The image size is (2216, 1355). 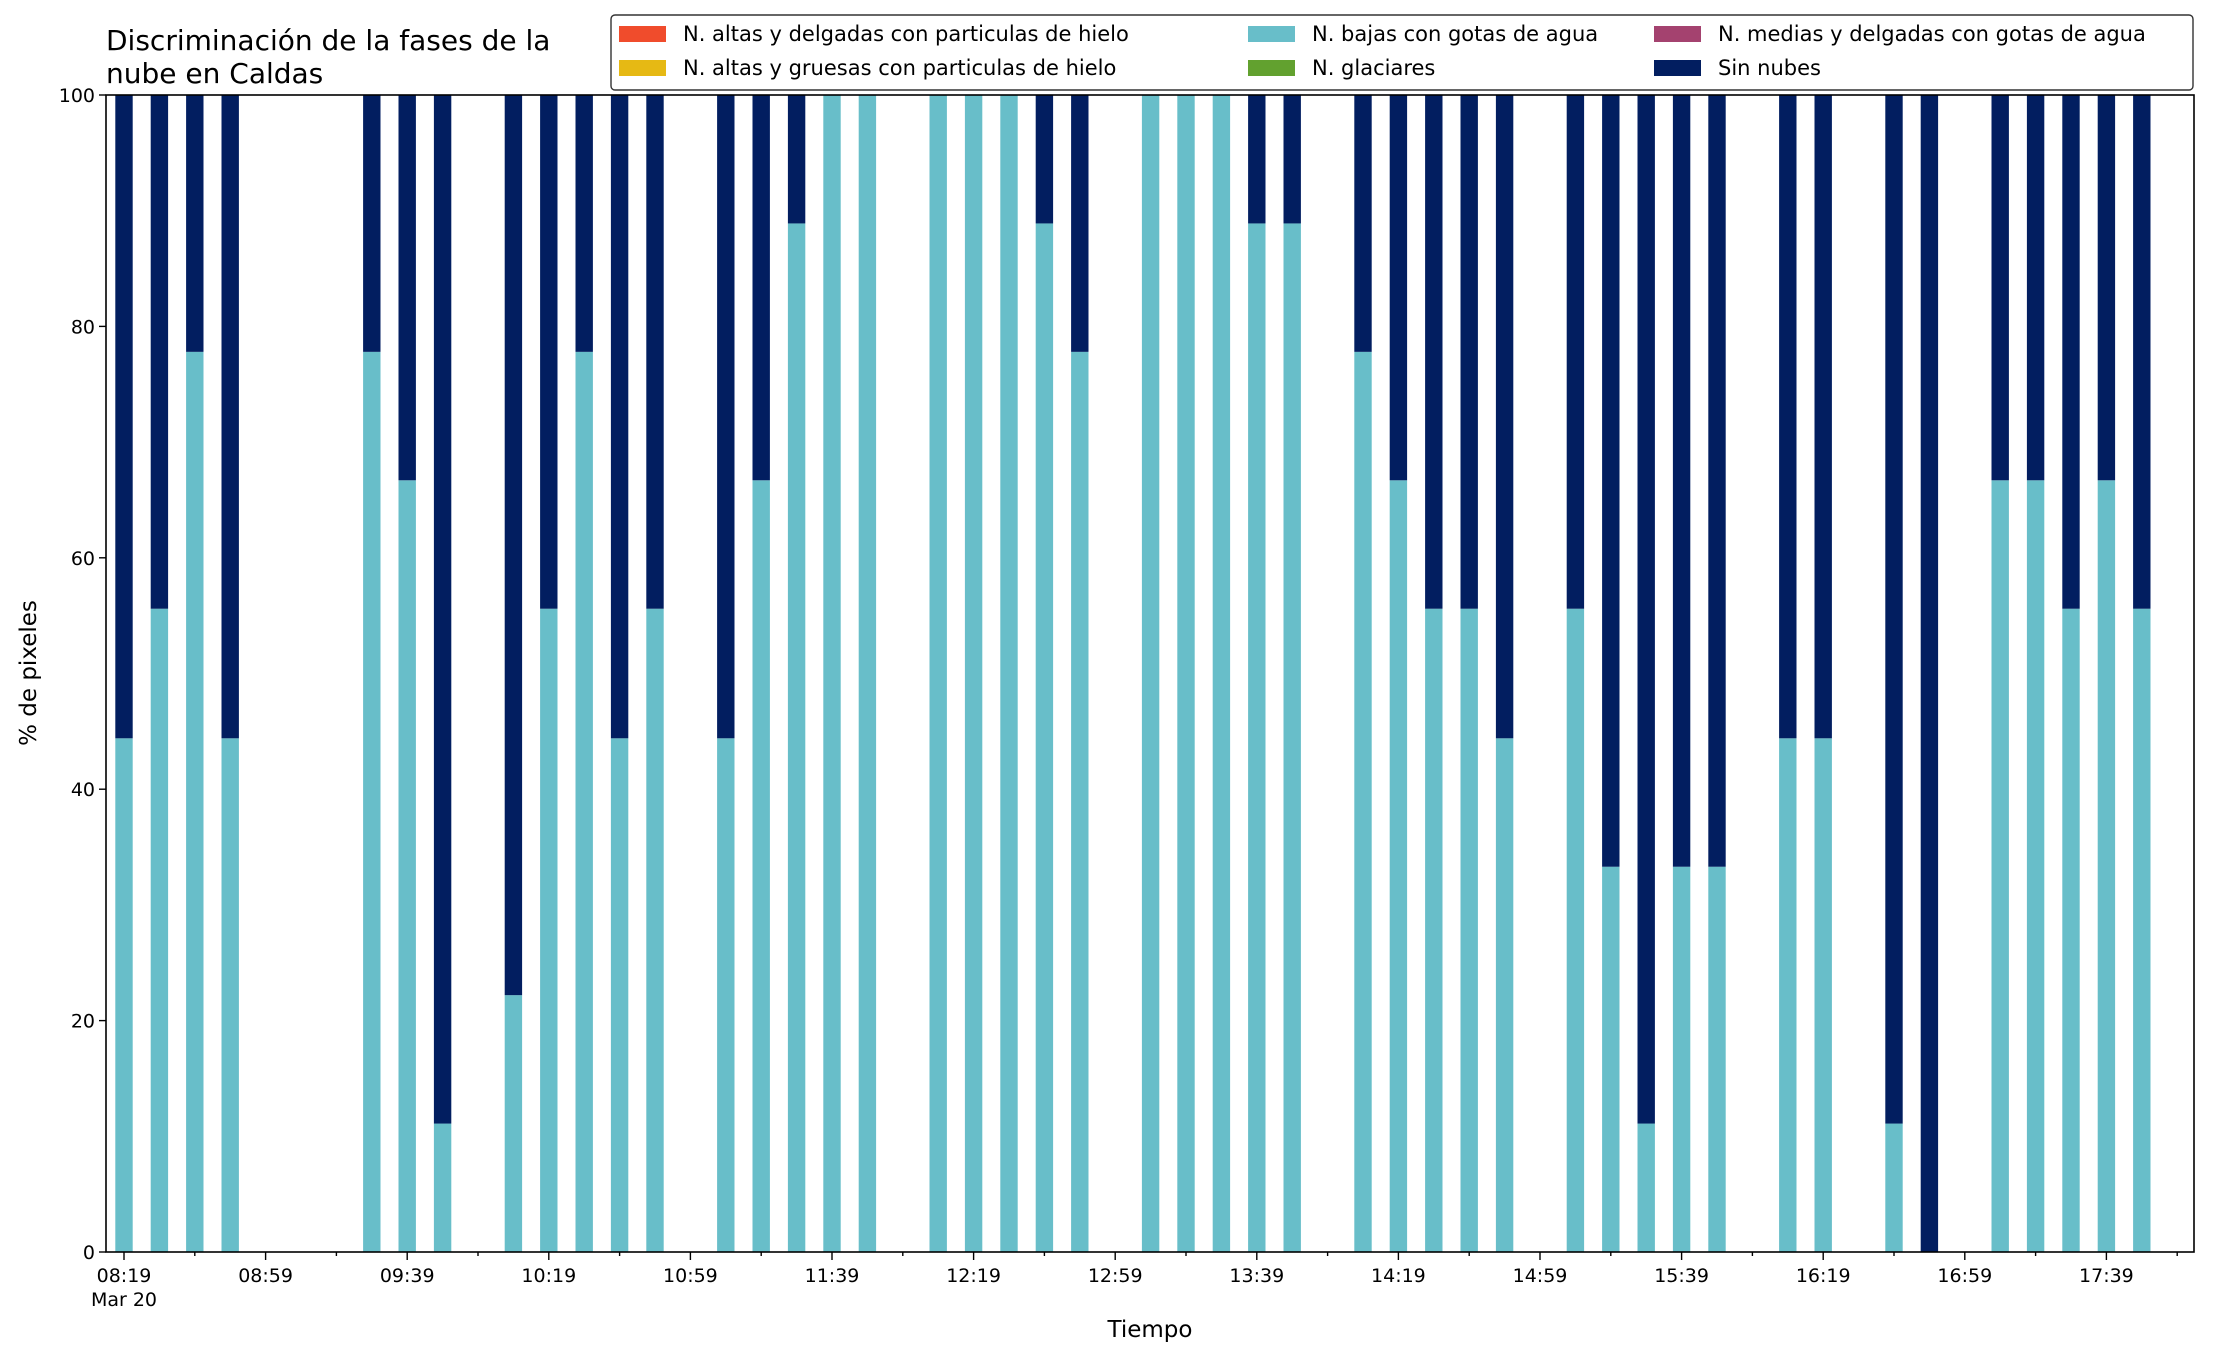 What do you see at coordinates (29, 673) in the screenshot?
I see `y-axis-label: % de pixeles` at bounding box center [29, 673].